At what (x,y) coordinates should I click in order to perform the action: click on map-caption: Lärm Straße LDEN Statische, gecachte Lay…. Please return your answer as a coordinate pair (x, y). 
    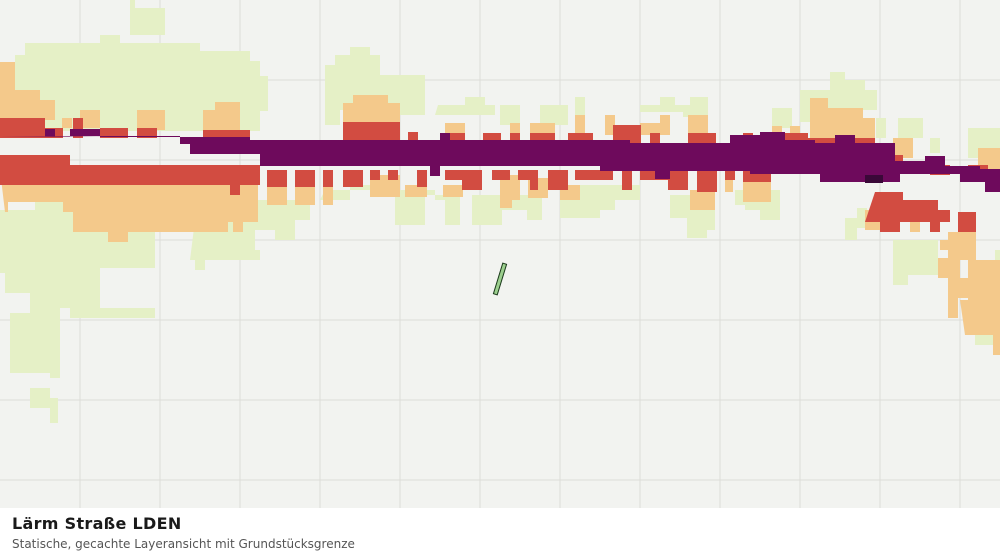
    Looking at the image, I should click on (500, 534).